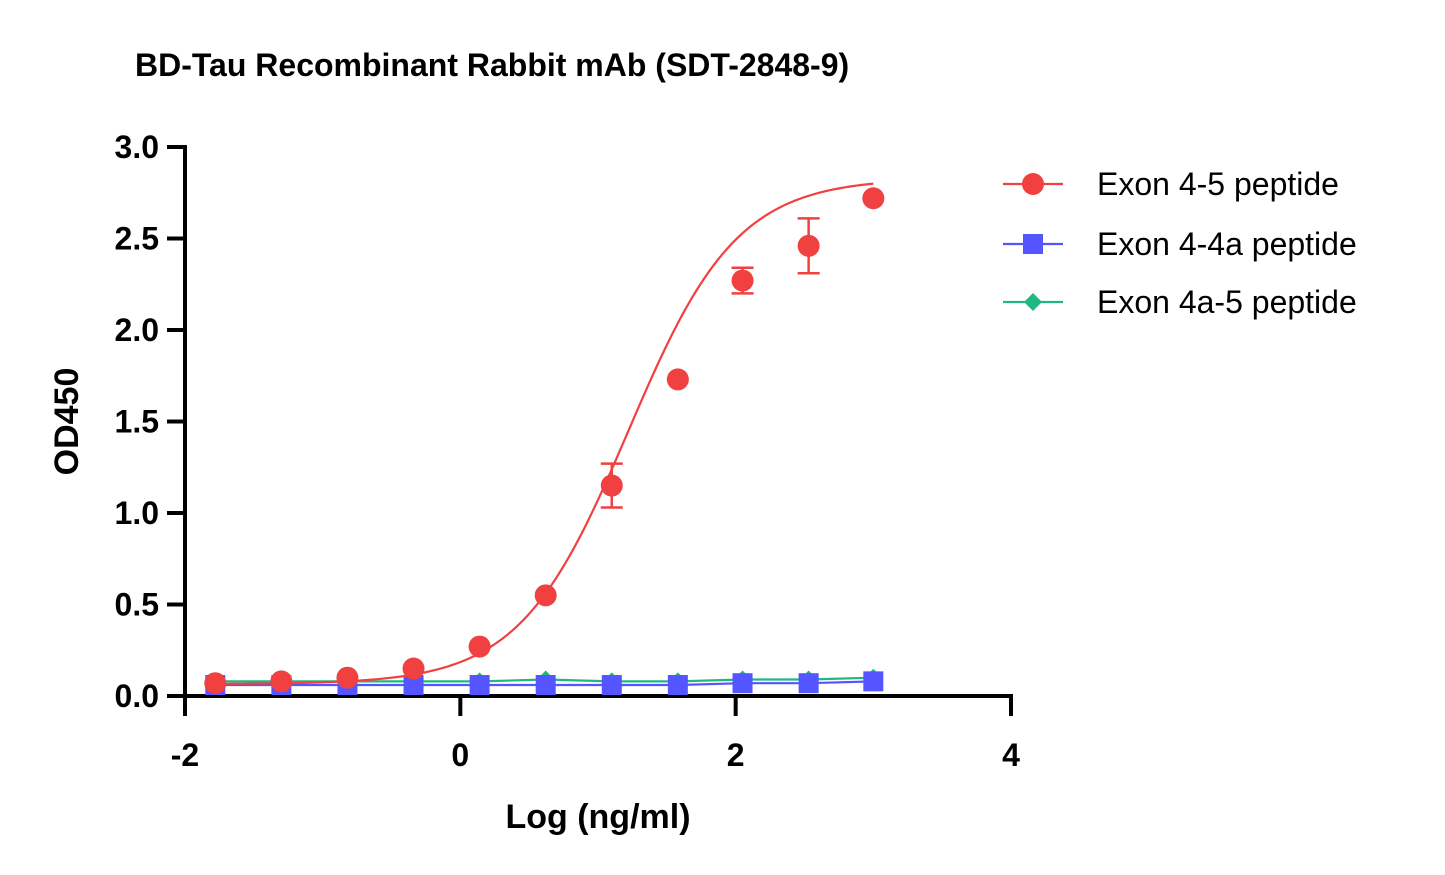 Image resolution: width=1445 pixels, height=875 pixels. What do you see at coordinates (137, 239) in the screenshot?
I see `y-tick-label: 2.5` at bounding box center [137, 239].